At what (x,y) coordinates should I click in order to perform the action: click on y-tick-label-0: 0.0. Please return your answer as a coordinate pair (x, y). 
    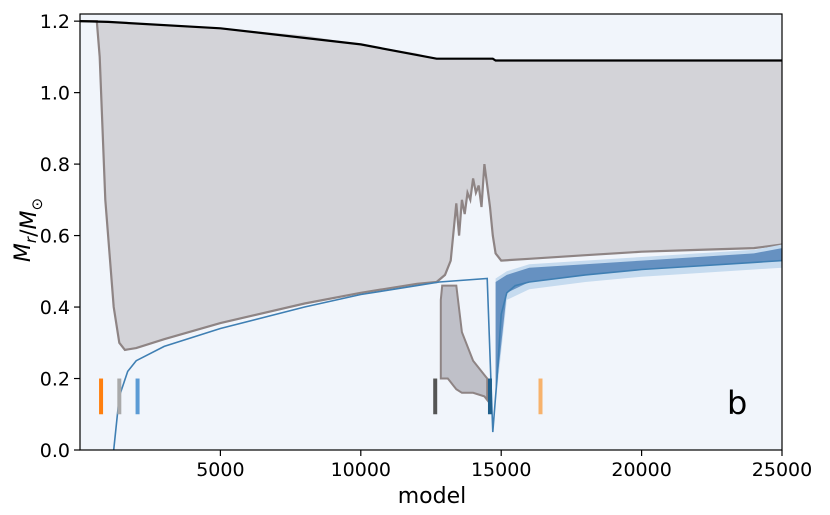
    Looking at the image, I should click on (55, 451).